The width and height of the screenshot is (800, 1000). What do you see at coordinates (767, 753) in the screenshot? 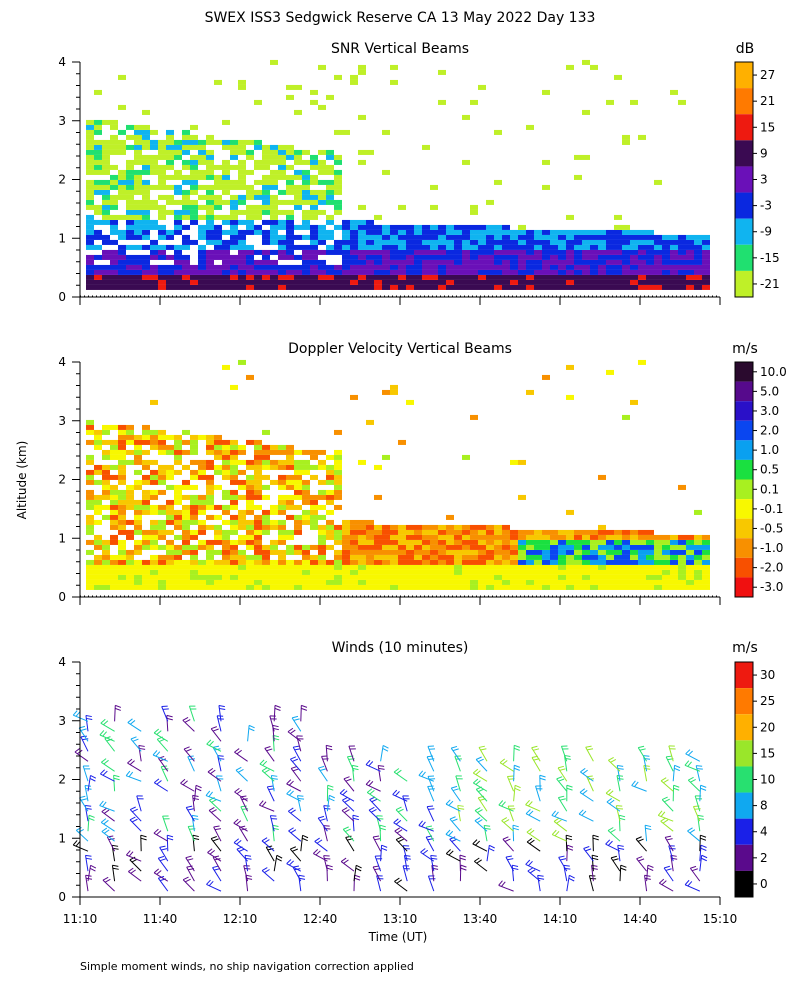
I see `colorbar-label: 15` at bounding box center [767, 753].